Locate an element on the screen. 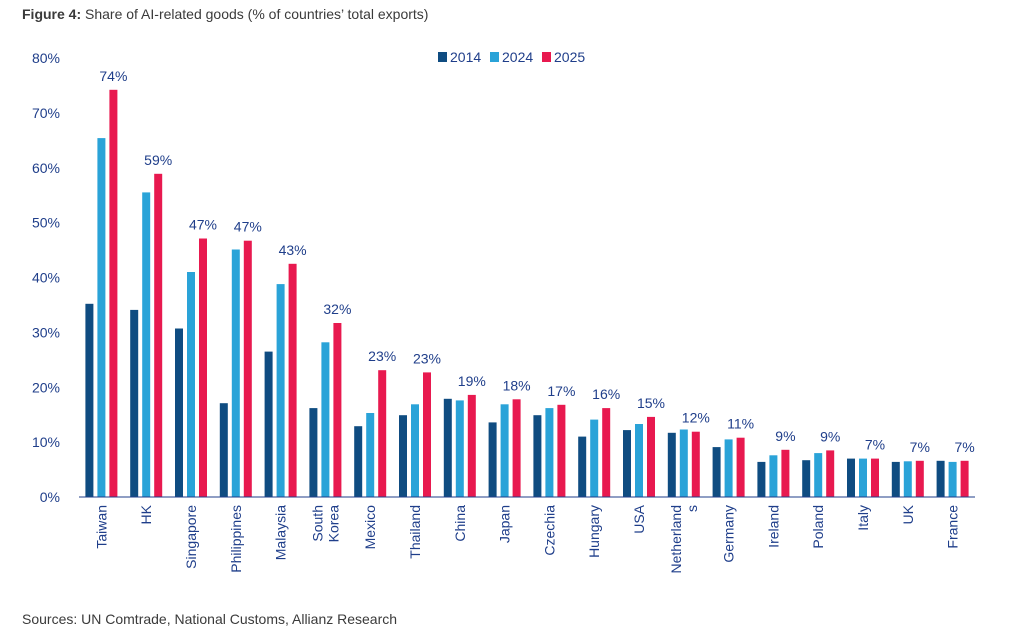 This screenshot has height=641, width=1024. x-tick-label: UK is located at coordinates (908, 514).